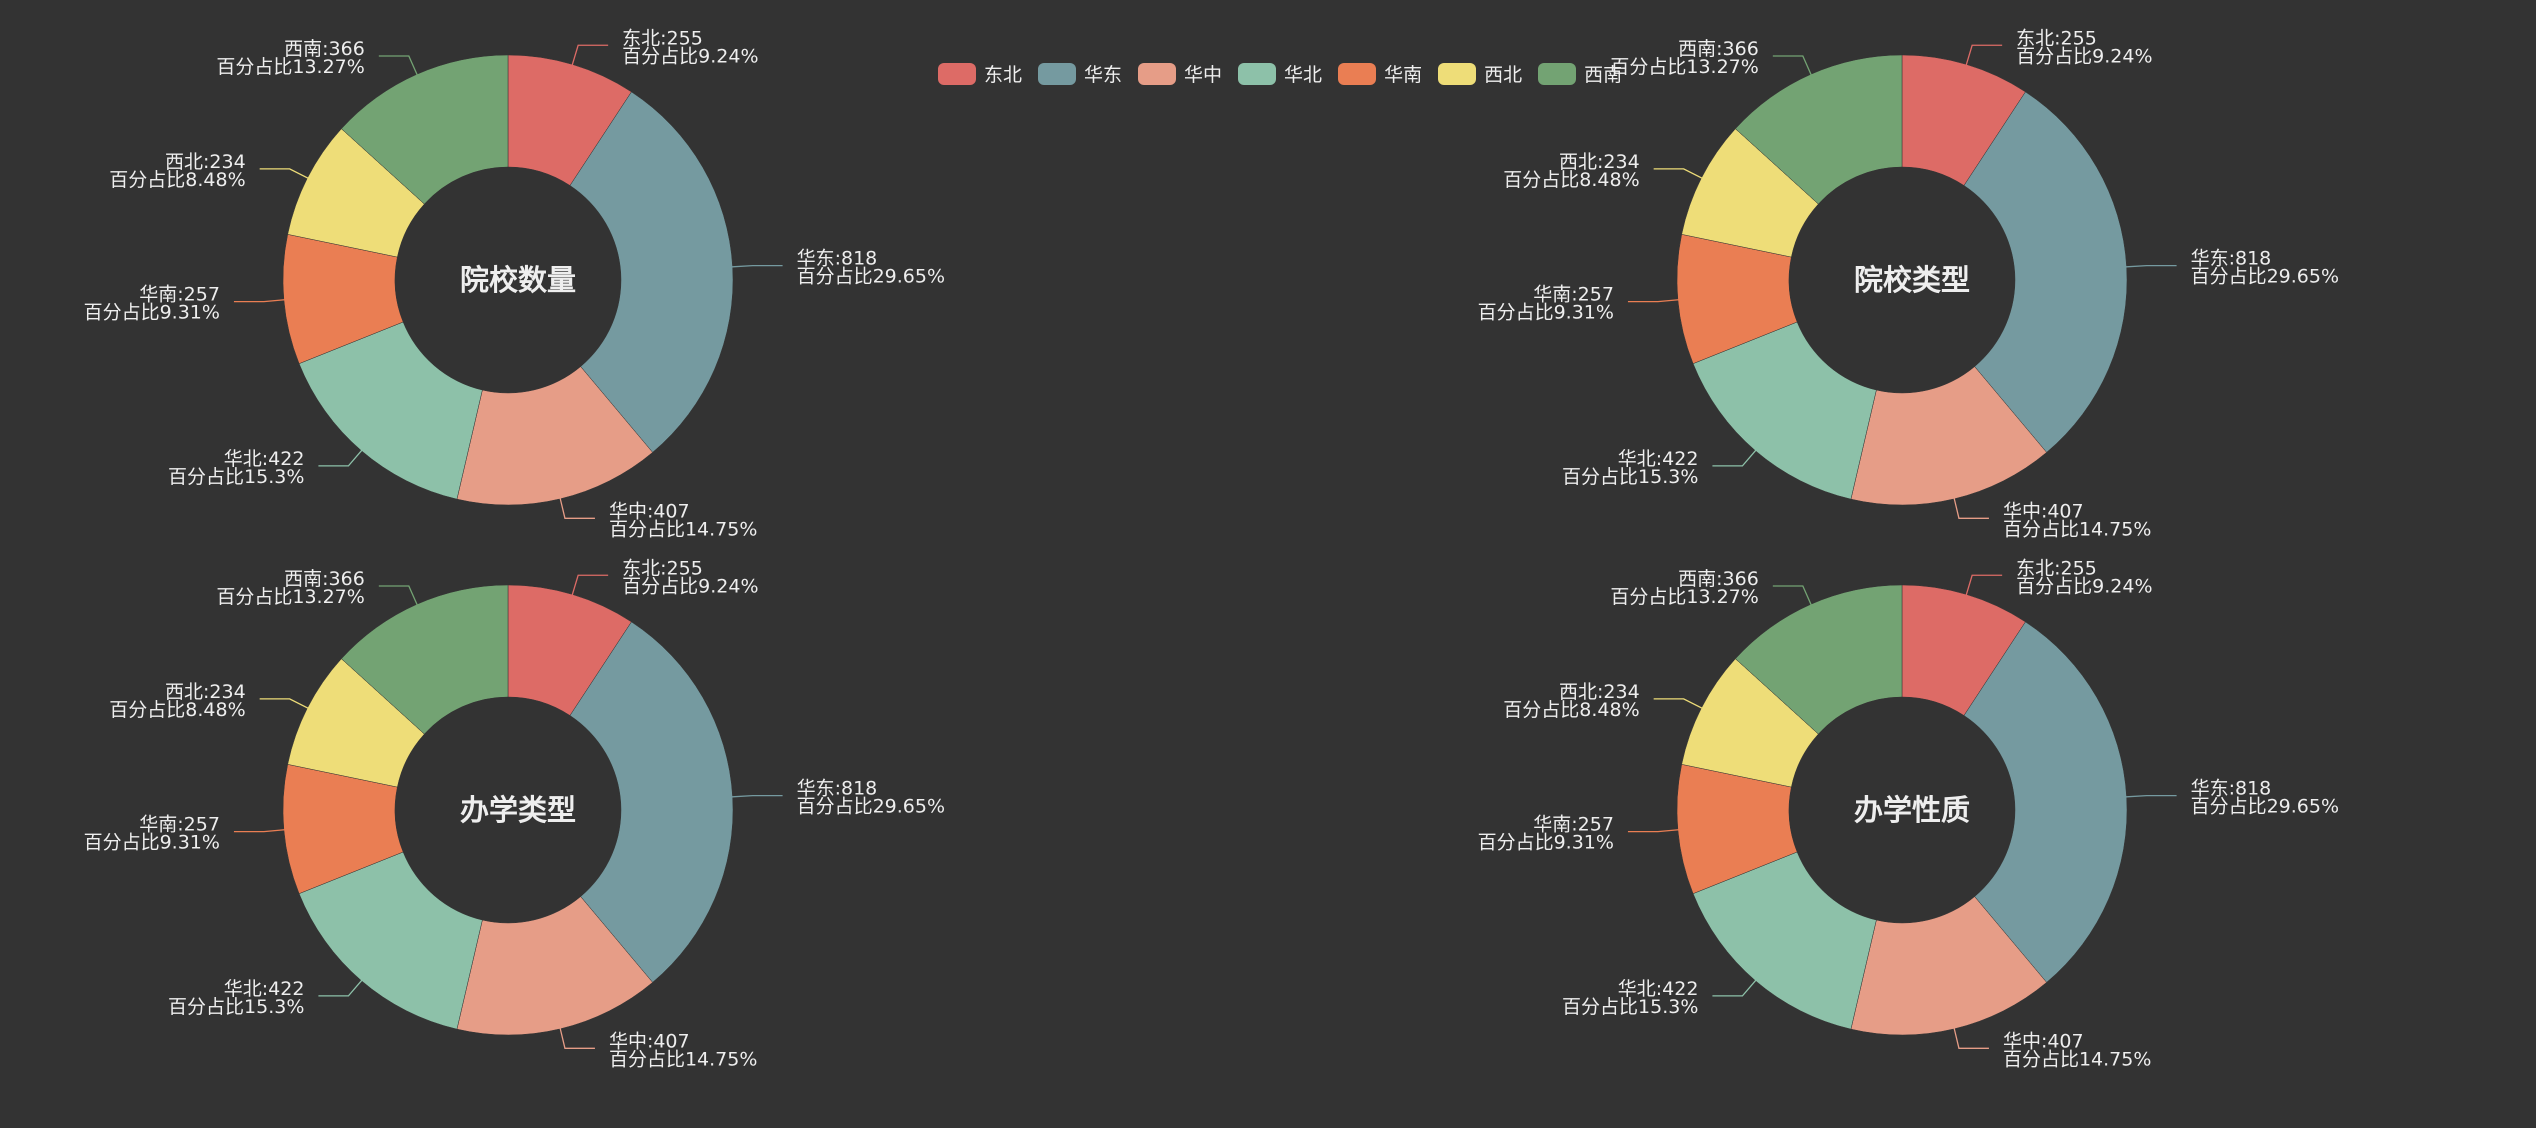 This screenshot has height=1128, width=2536. What do you see at coordinates (1580, 73) in the screenshot?
I see `legend-item-6: 西南` at bounding box center [1580, 73].